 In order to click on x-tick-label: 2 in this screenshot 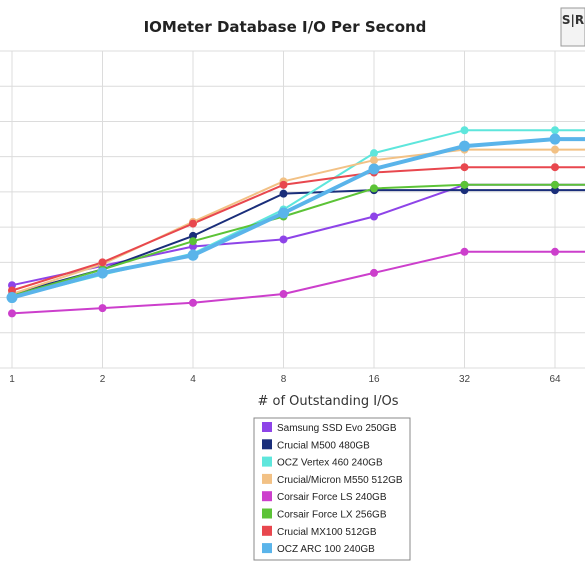, I will do `click(103, 379)`.